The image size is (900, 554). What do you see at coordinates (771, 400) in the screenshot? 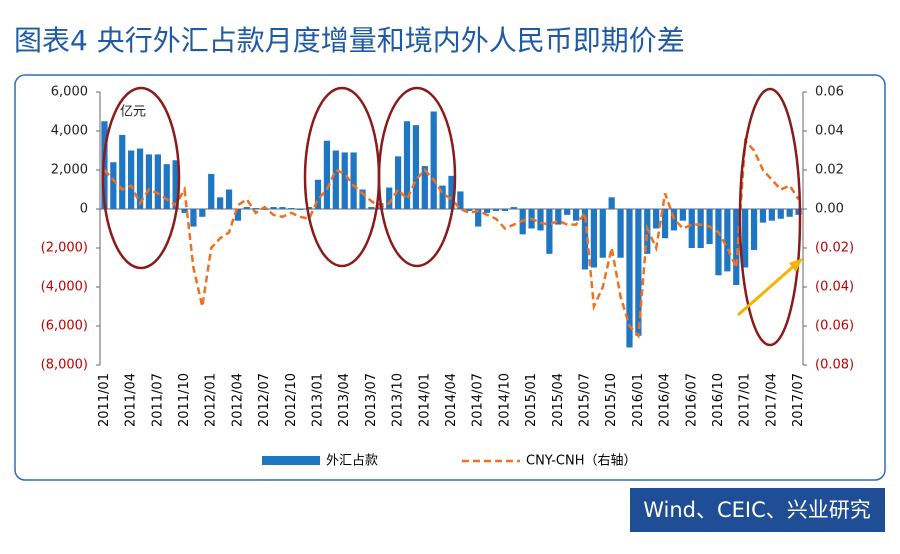
I see `x-tick-label: 2017/04` at bounding box center [771, 400].